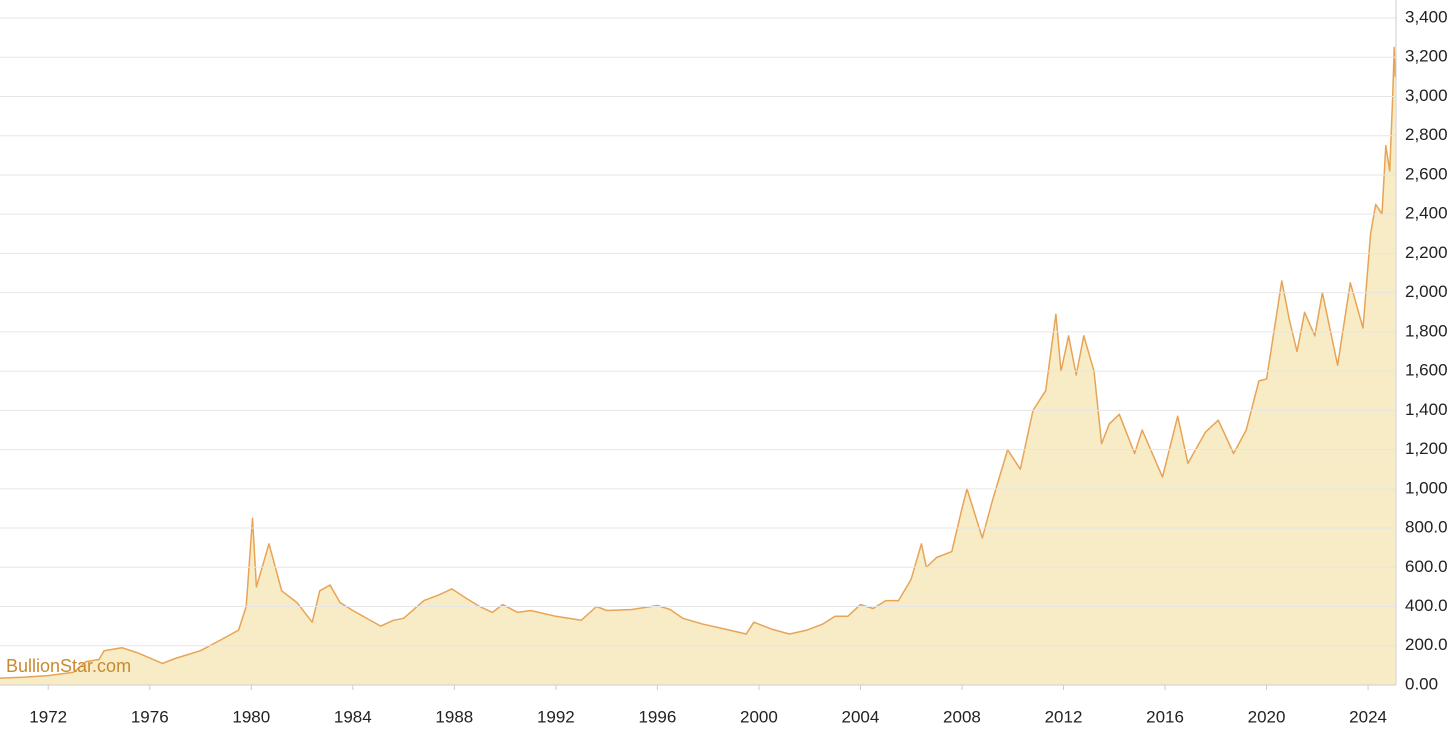 The image size is (1456, 732). Describe the element at coordinates (48, 716) in the screenshot. I see `x-tick-label: 1972` at that location.